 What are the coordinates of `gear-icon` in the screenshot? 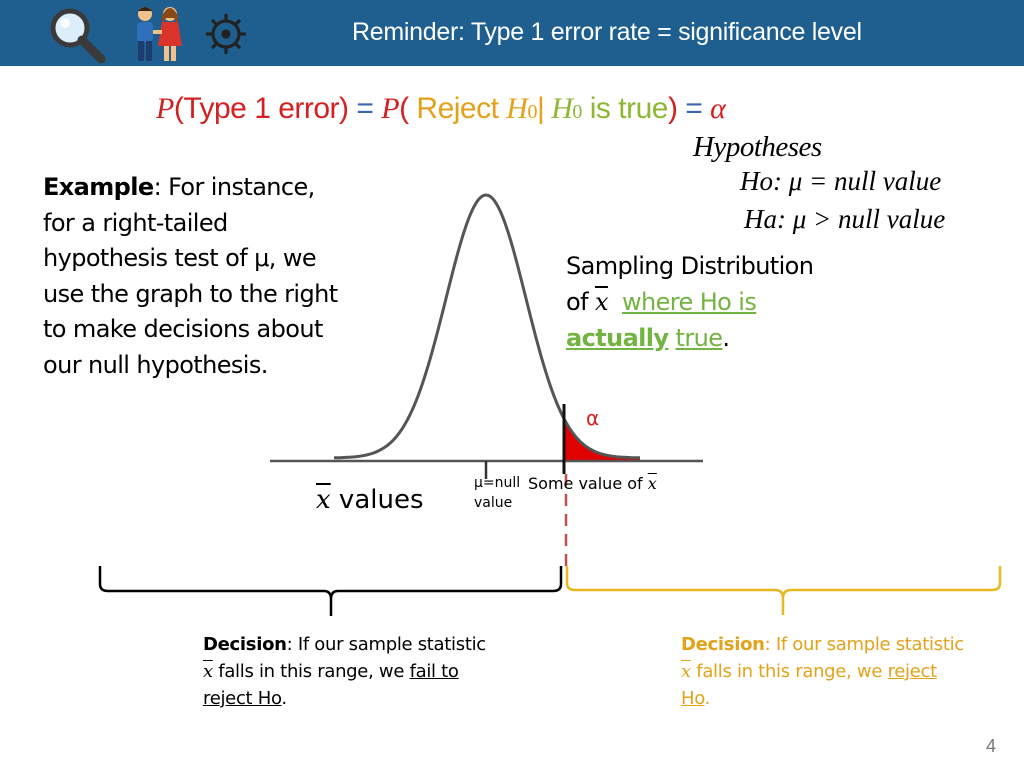 It's located at (226, 34).